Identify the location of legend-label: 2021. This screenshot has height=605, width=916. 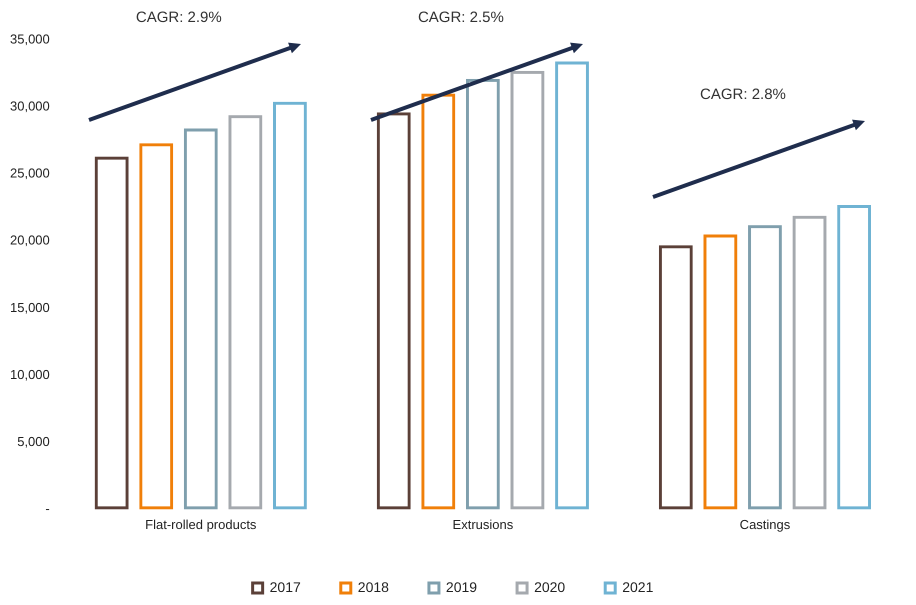
(638, 586).